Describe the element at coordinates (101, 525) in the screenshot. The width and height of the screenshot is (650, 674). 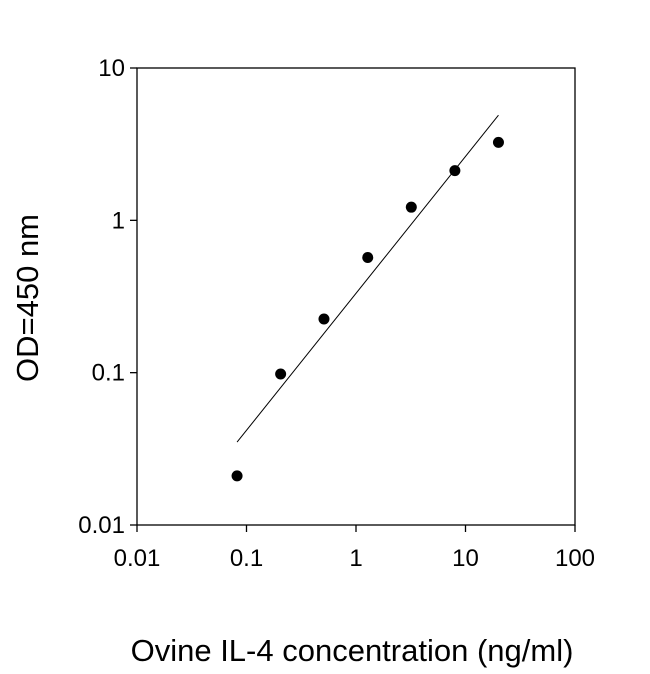
I see `y-tick-label: 0.01` at that location.